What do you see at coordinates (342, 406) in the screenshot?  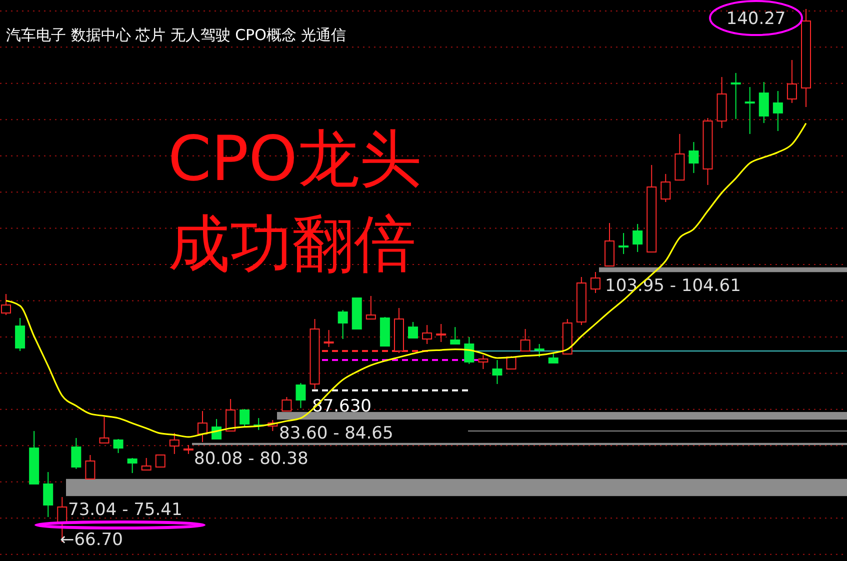 I see `ref-line-label: 87.630` at bounding box center [342, 406].